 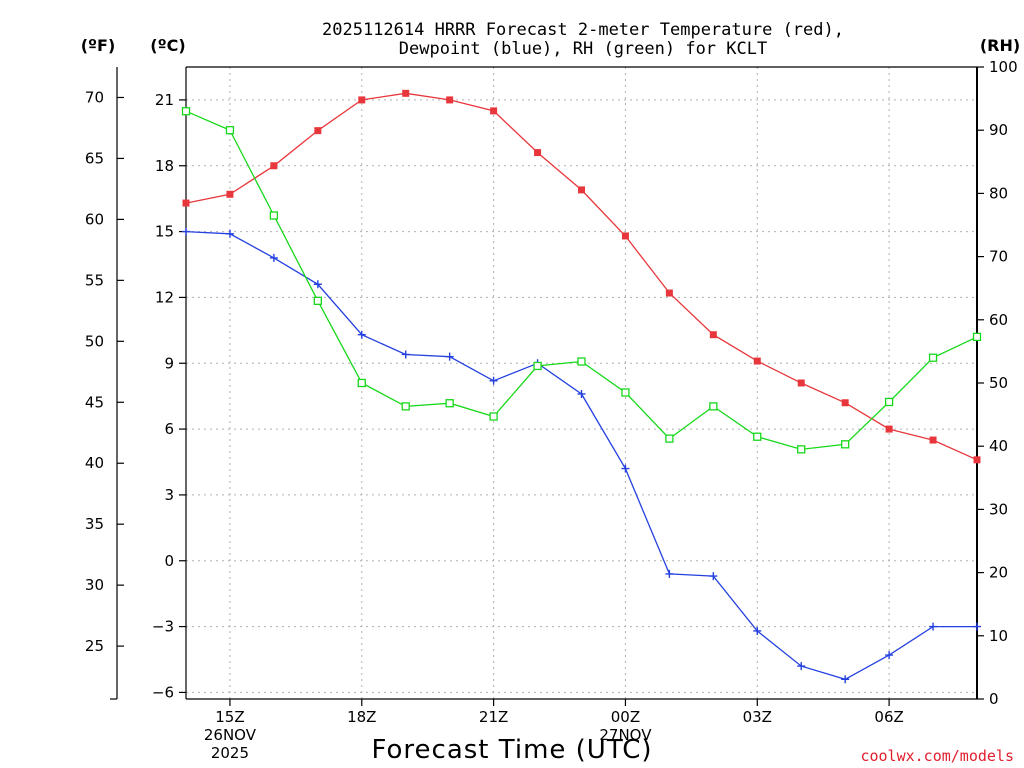 What do you see at coordinates (1003, 67) in the screenshot?
I see `rh-tick-label: 100` at bounding box center [1003, 67].